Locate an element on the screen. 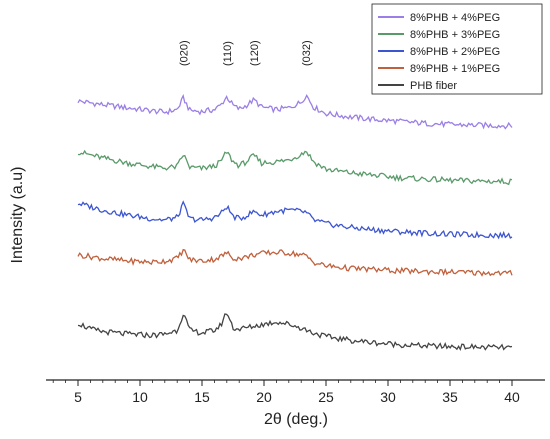 This screenshot has height=439, width=550. legend-label: 8%PHB + 2%PEG is located at coordinates (455, 52).